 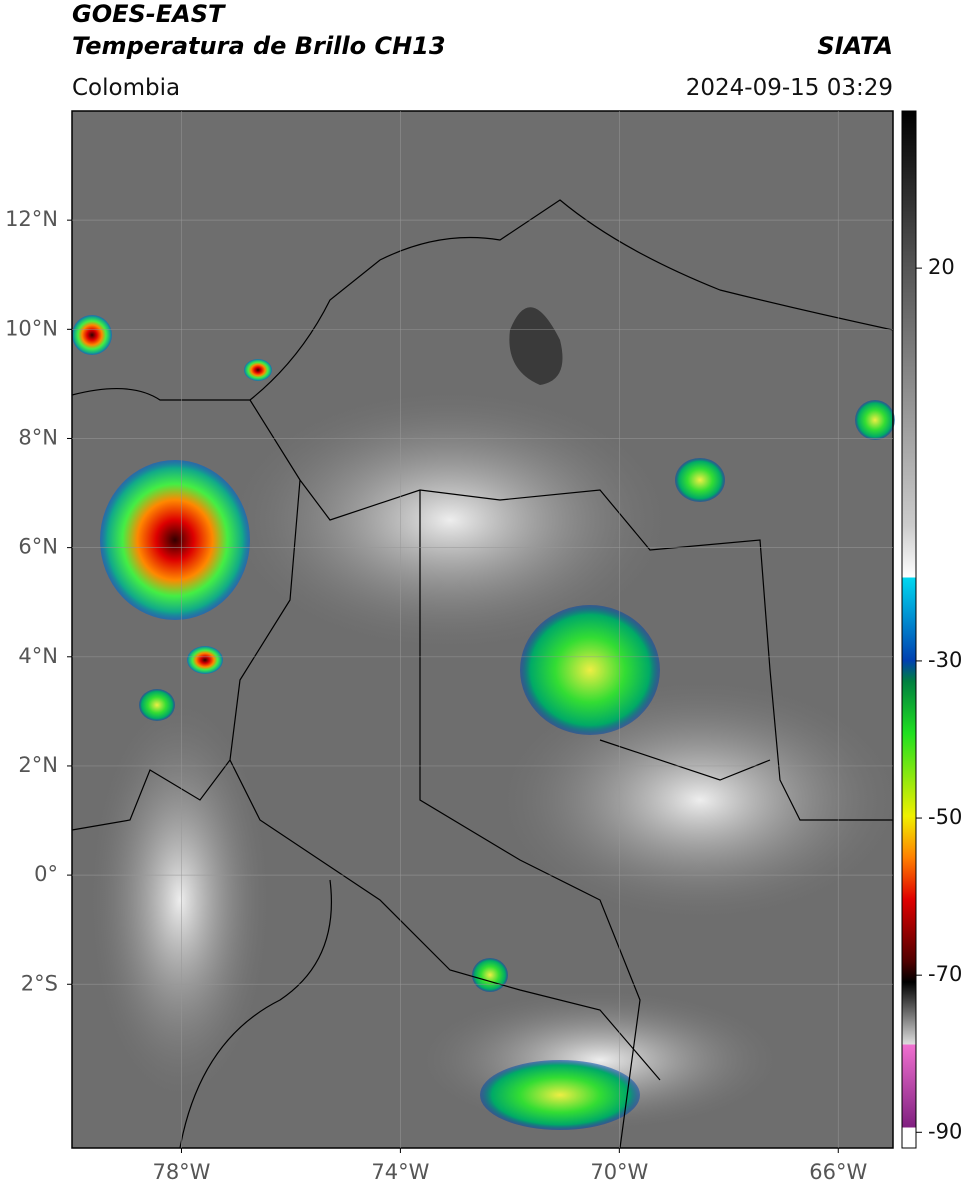 I want to click on y-tick-label: 8°N, so click(x=38, y=437).